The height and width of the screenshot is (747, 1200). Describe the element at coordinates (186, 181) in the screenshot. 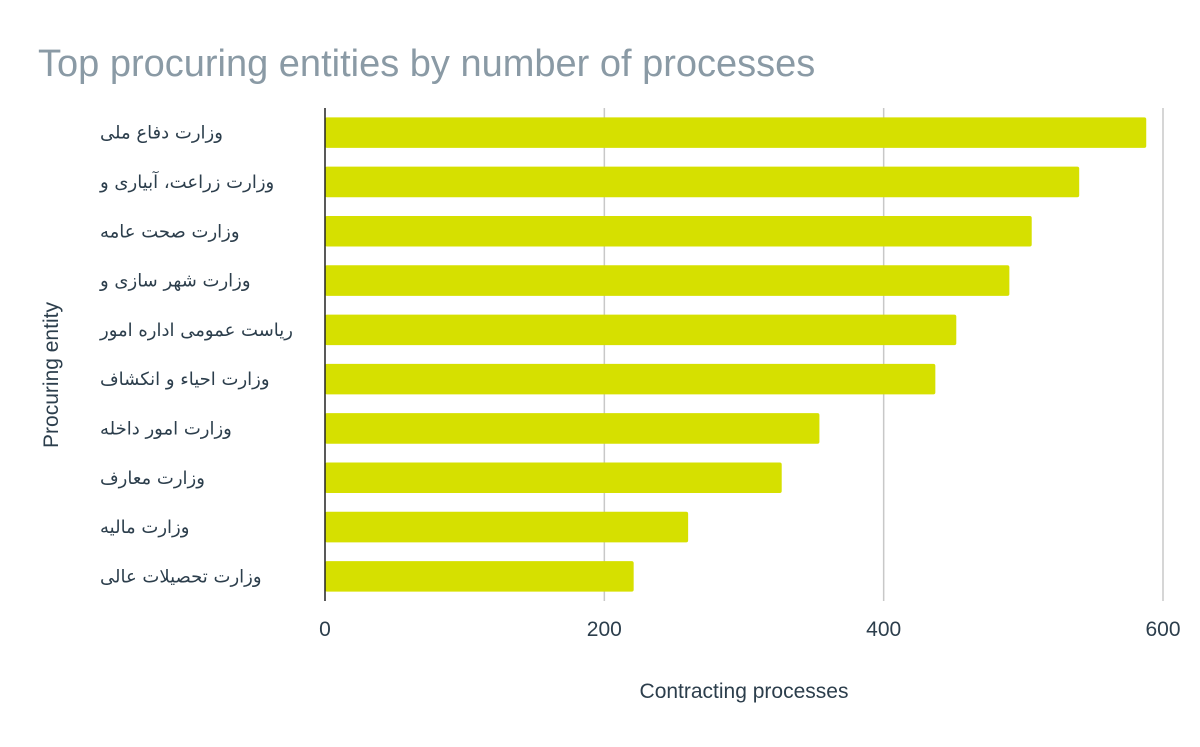

I see `category-label: وزارت زراعت، آبیاری و` at that location.